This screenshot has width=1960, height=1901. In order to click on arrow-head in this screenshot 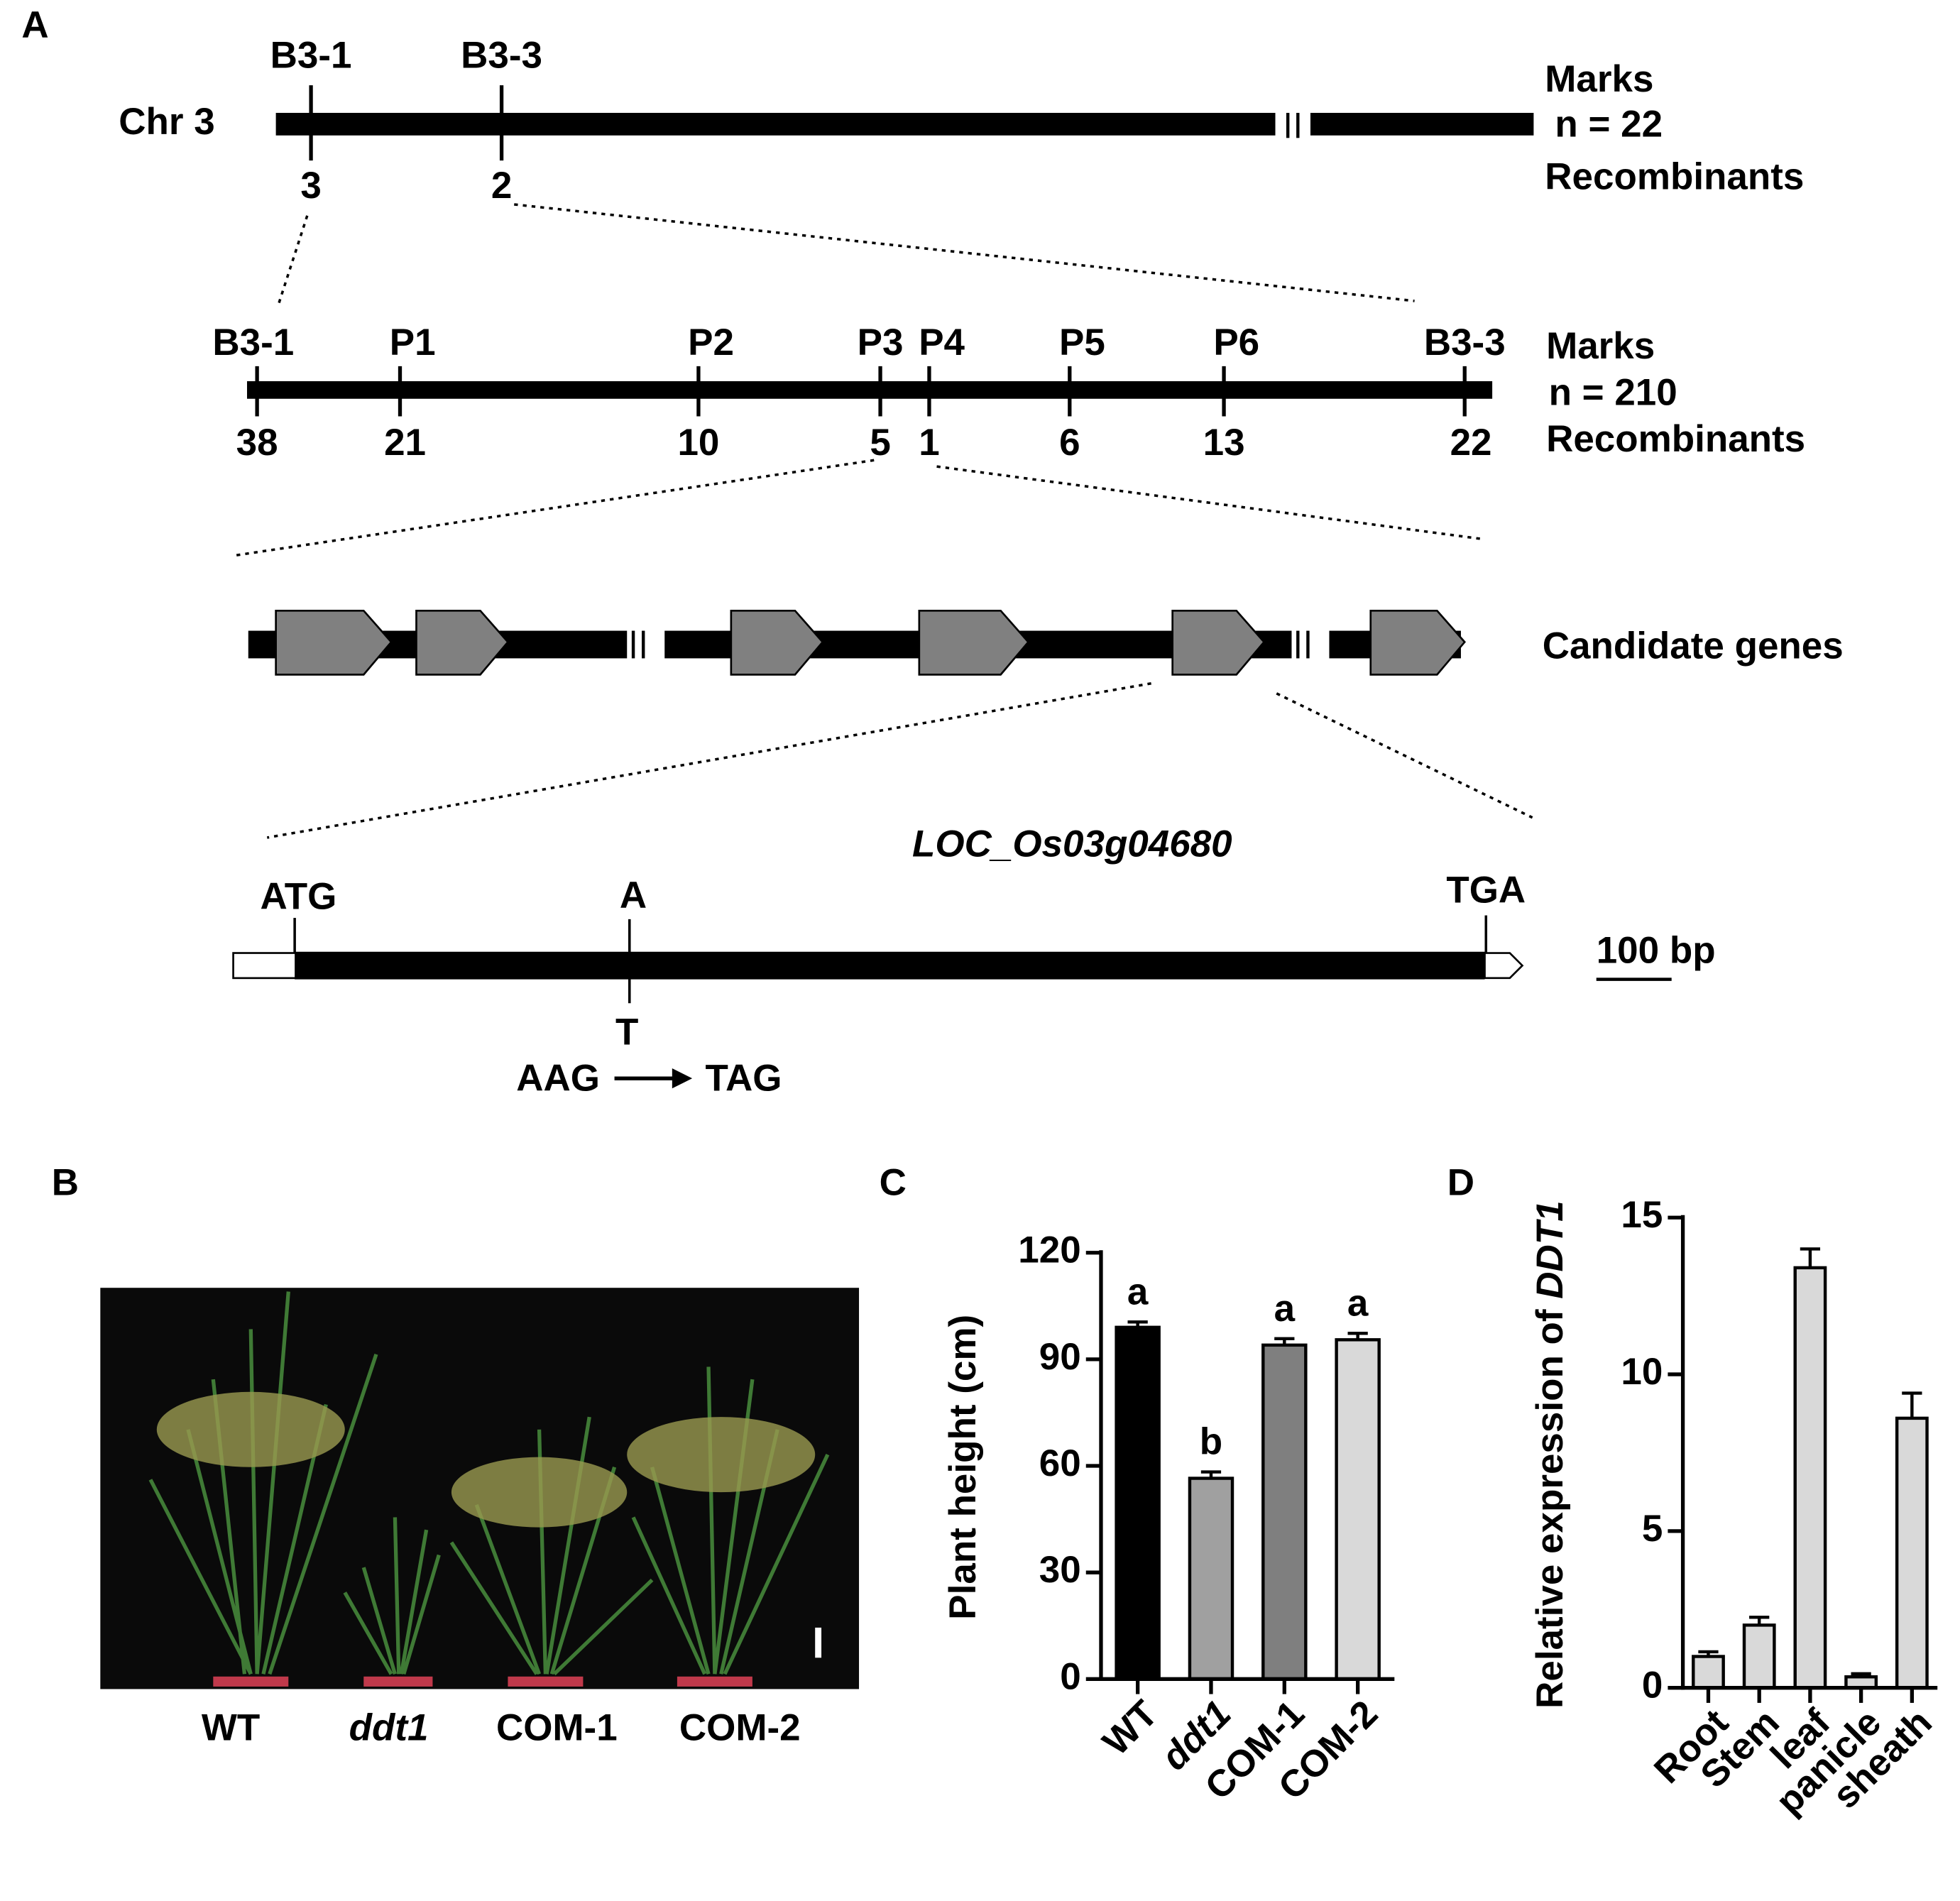, I will do `click(683, 1078)`.